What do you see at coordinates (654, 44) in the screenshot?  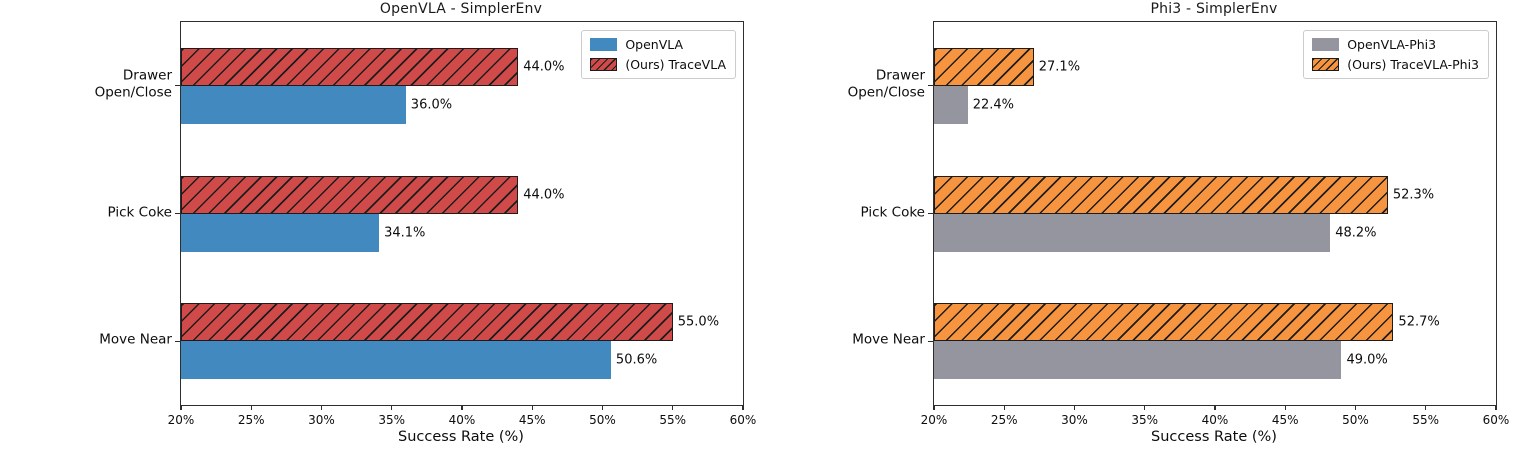 I see `legend-label: OpenVLA` at bounding box center [654, 44].